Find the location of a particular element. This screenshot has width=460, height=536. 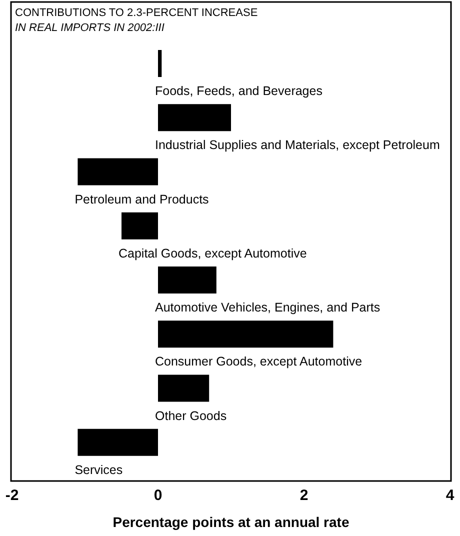

chart-subtitle: IN REAL IMPORTS IN 2002:III is located at coordinates (89, 28).